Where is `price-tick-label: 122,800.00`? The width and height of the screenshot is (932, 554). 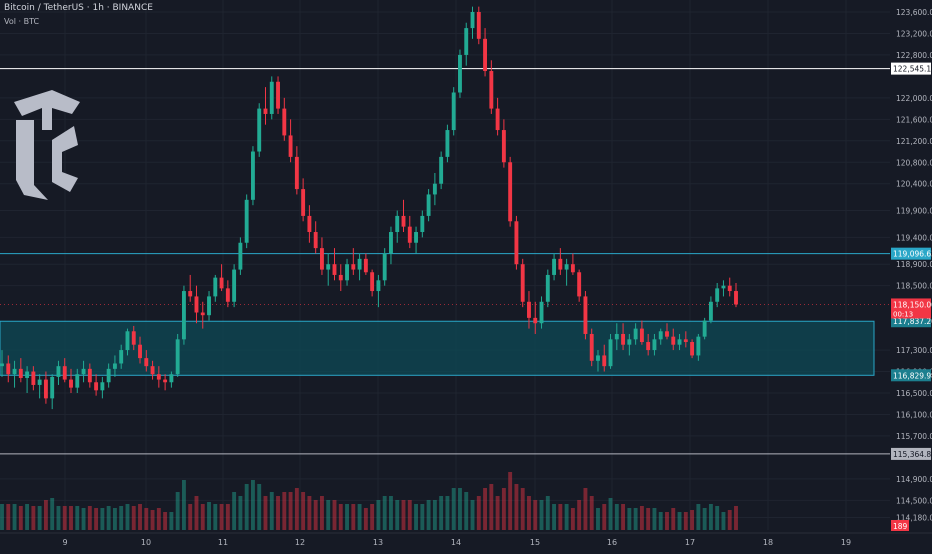
price-tick-label: 122,800.00 is located at coordinates (914, 55).